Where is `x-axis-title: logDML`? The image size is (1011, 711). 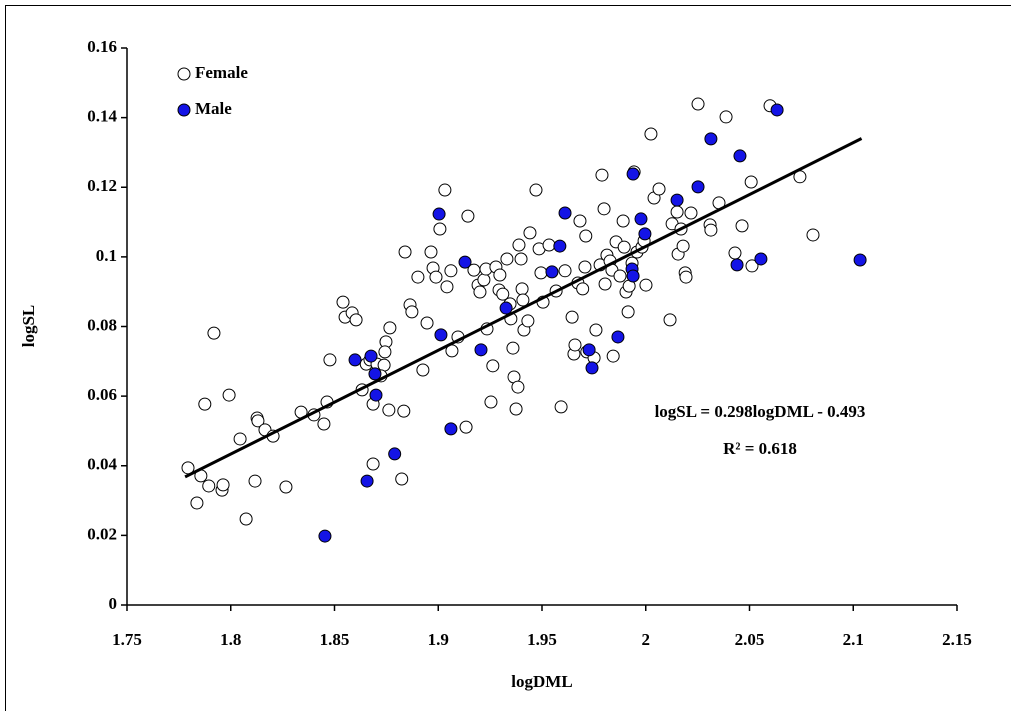
x-axis-title: logDML is located at coordinates (541, 681).